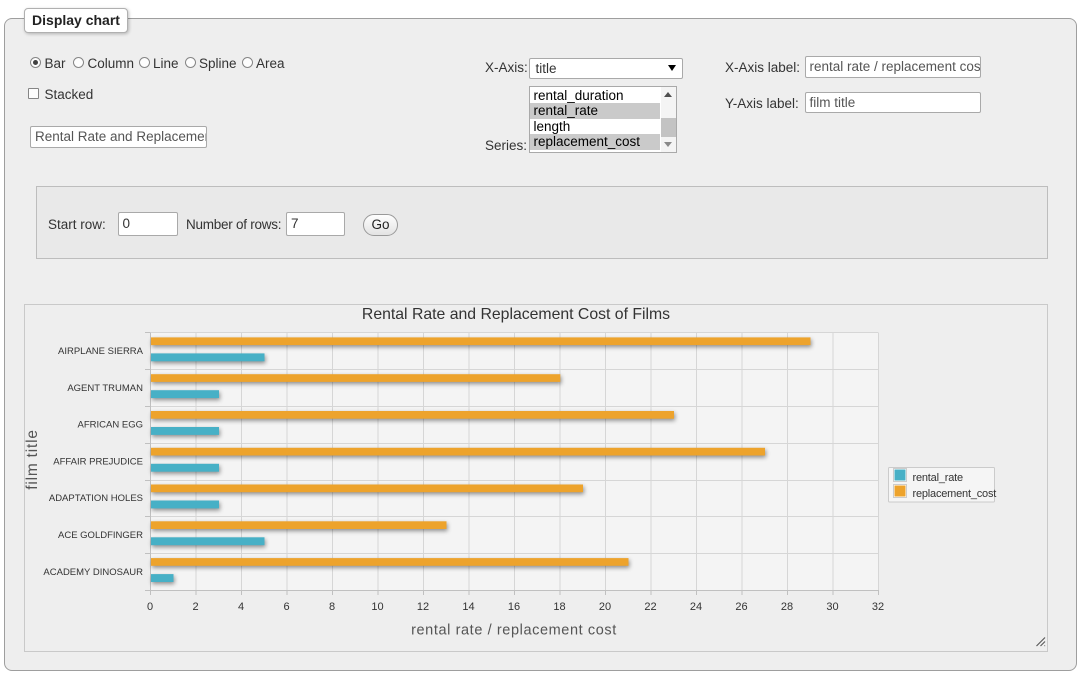 This screenshot has width=1081, height=681. I want to click on svg-text: 30, so click(832, 607).